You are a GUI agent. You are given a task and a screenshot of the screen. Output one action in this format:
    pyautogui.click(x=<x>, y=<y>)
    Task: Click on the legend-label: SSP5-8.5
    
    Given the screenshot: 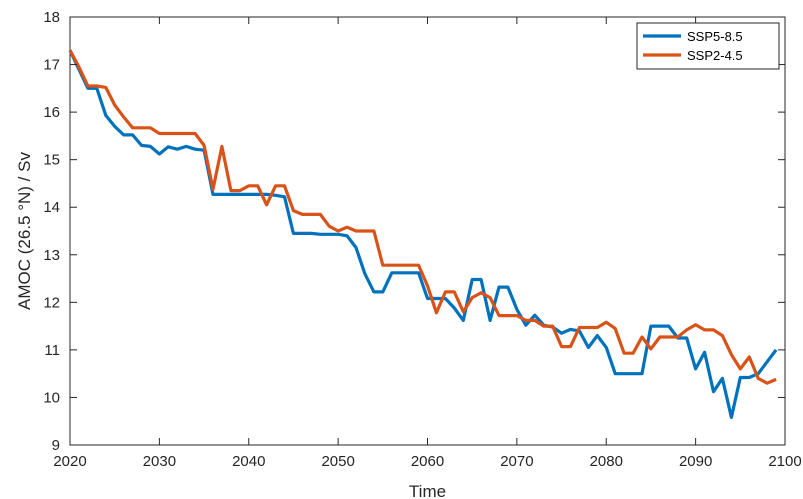 What is the action you would take?
    pyautogui.click(x=715, y=36)
    